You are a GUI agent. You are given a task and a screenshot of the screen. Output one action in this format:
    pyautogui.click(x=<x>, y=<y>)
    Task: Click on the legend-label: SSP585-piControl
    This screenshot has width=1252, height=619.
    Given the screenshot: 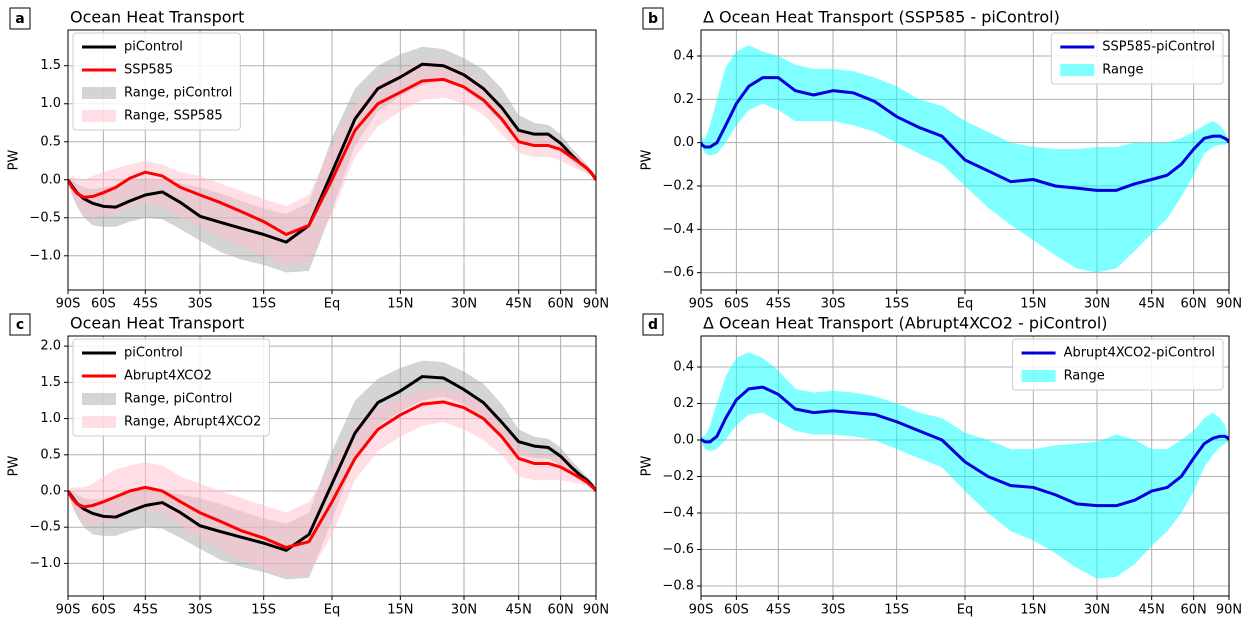 What is the action you would take?
    pyautogui.click(x=1158, y=47)
    